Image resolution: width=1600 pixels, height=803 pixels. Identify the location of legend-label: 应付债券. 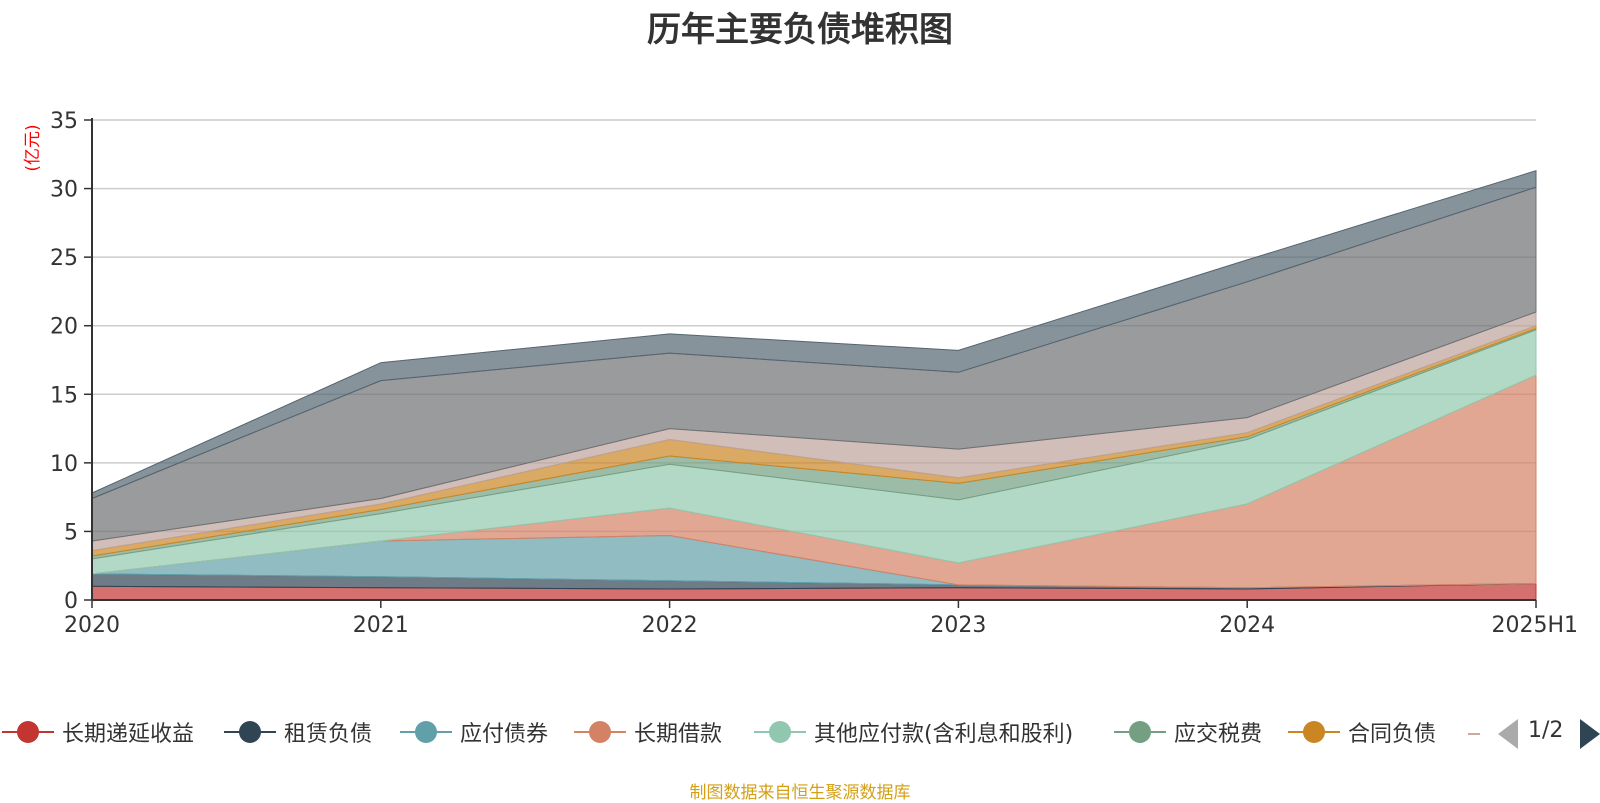
(504, 734).